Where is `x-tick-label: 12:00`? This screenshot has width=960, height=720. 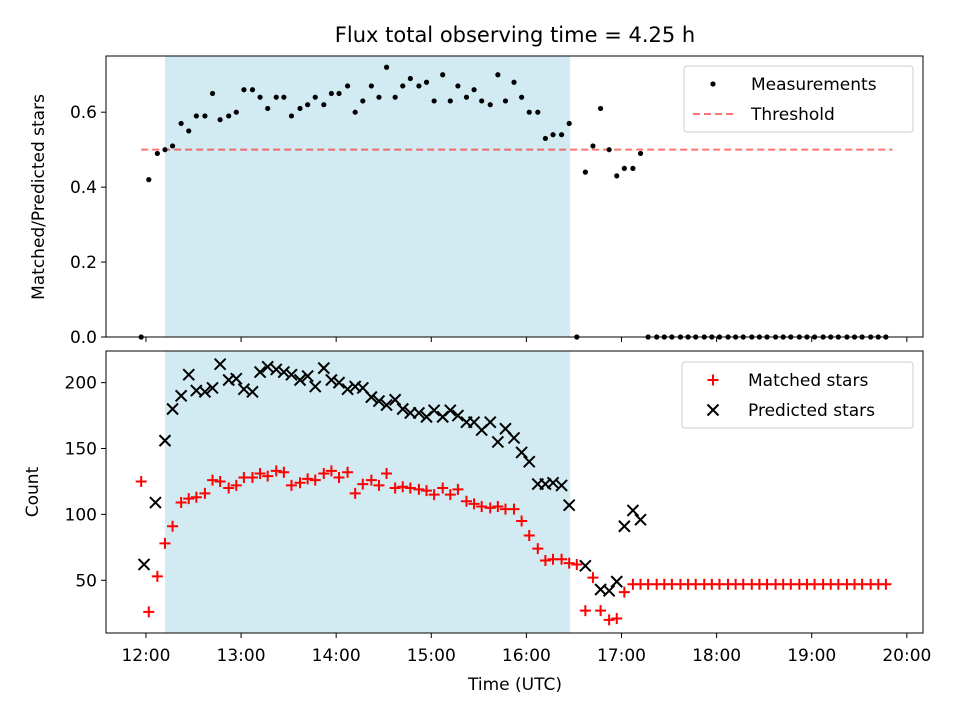 x-tick-label: 12:00 is located at coordinates (145, 656).